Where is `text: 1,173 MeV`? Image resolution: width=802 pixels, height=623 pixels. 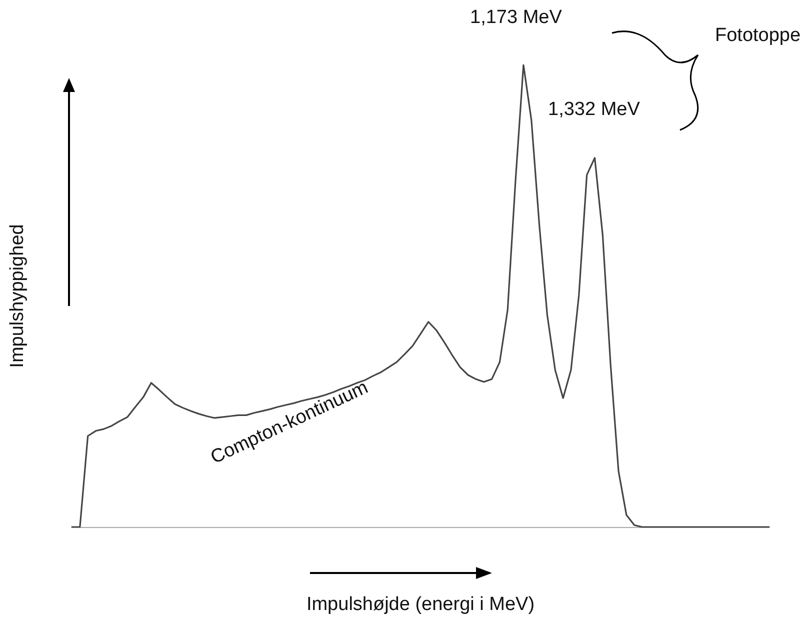
text: 1,173 MeV is located at coordinates (516, 17).